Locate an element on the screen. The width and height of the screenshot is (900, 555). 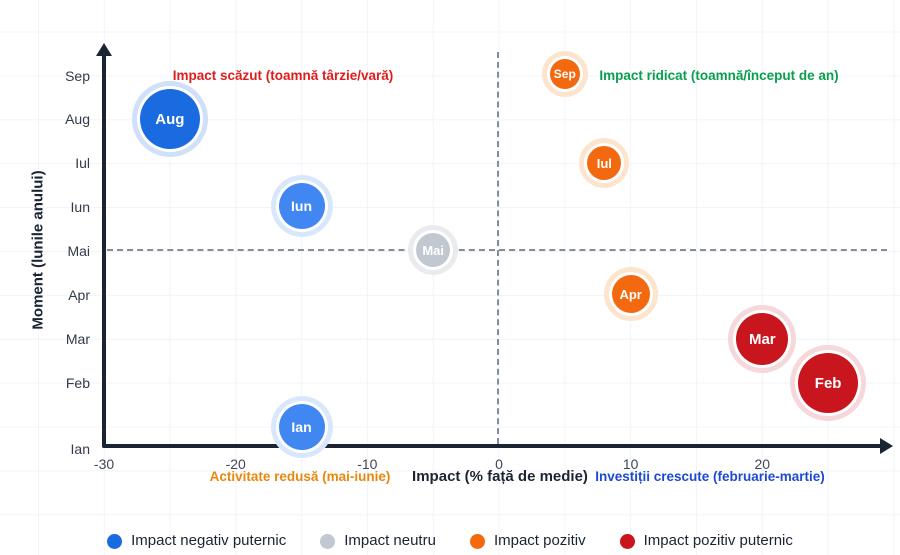
bubble-aug: Aug is located at coordinates (169, 119).